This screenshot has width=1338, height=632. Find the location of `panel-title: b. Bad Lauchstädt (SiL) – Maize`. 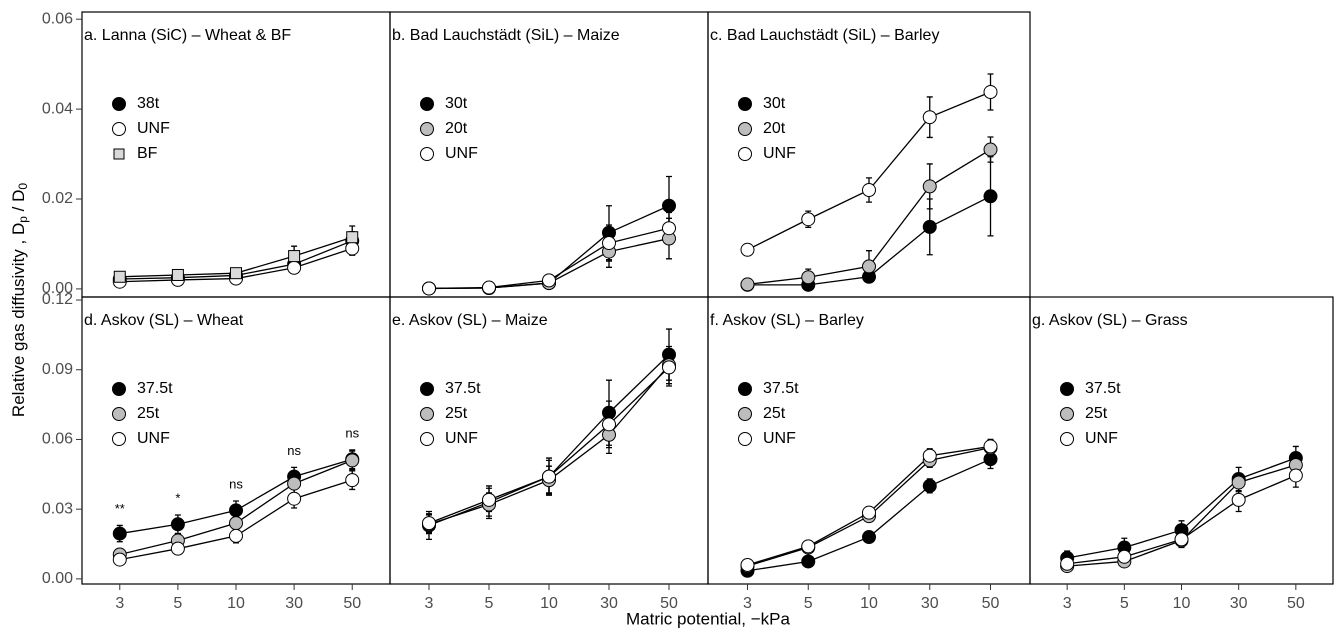

panel-title: b. Bad Lauchstädt (SiL) – Maize is located at coordinates (506, 35).